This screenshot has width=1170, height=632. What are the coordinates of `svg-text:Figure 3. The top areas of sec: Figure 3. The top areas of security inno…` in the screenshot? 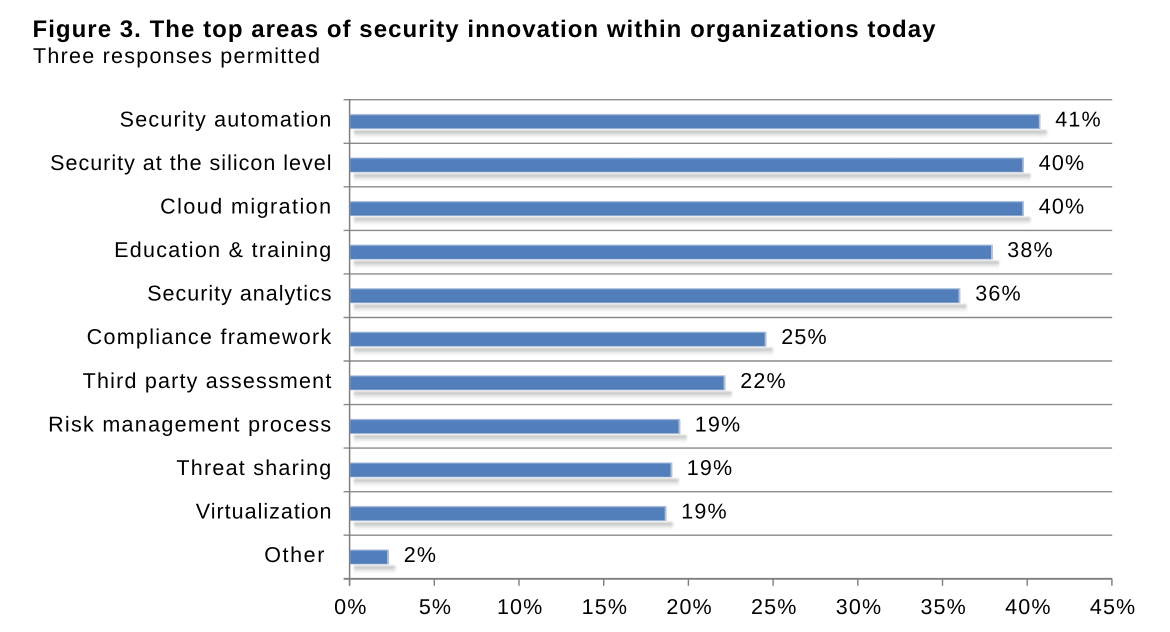 It's located at (485, 29).